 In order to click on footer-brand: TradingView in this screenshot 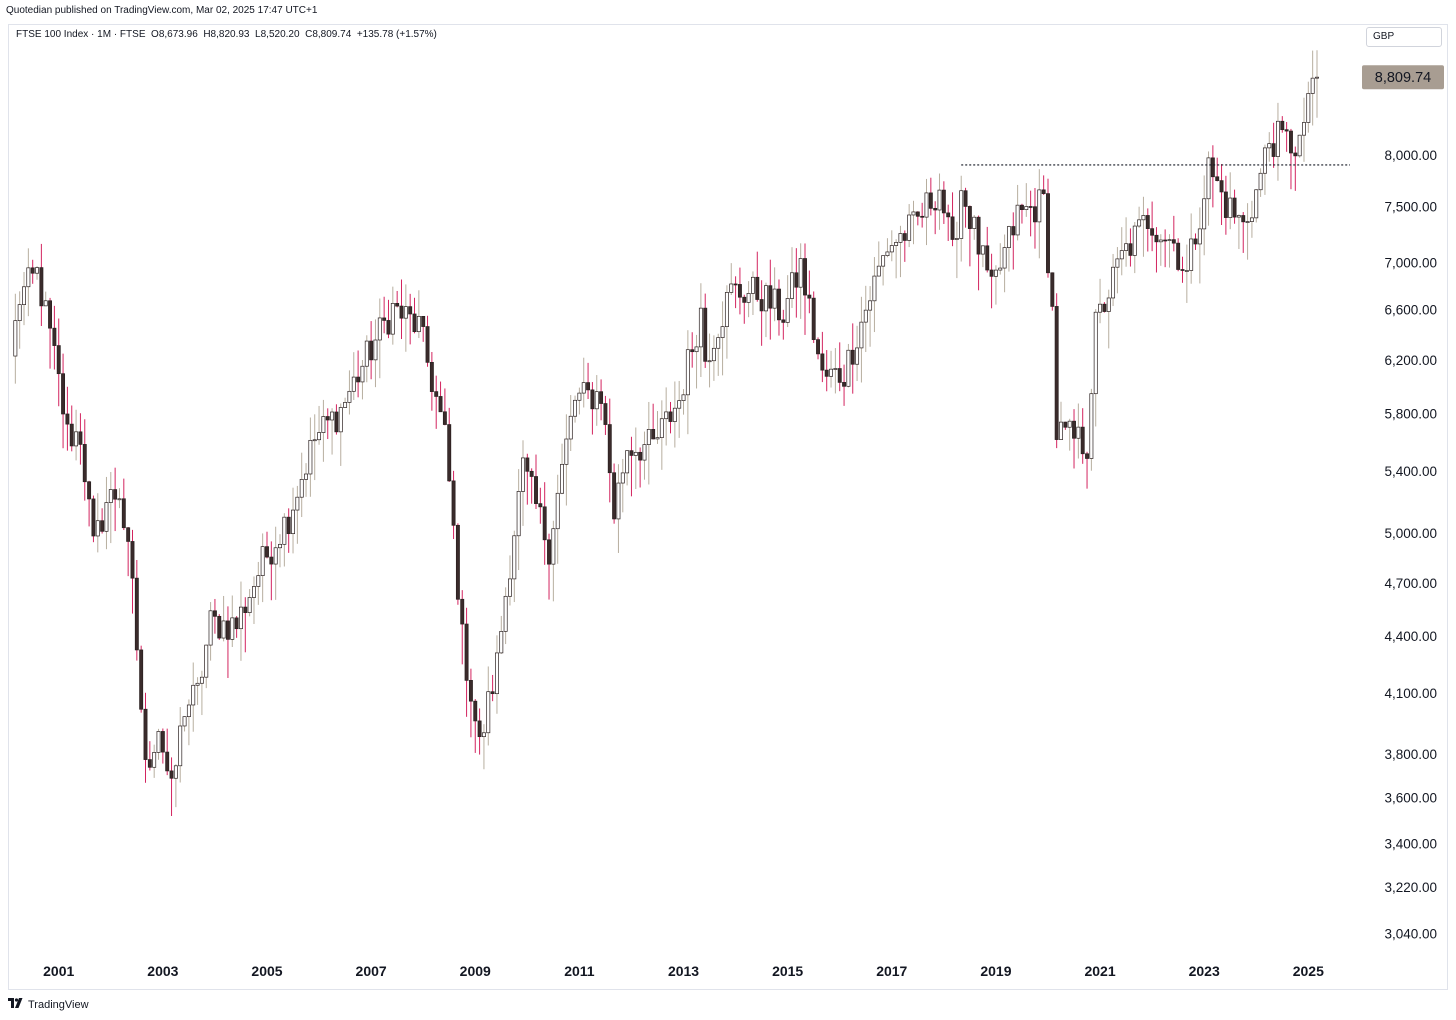, I will do `click(58, 1004)`.